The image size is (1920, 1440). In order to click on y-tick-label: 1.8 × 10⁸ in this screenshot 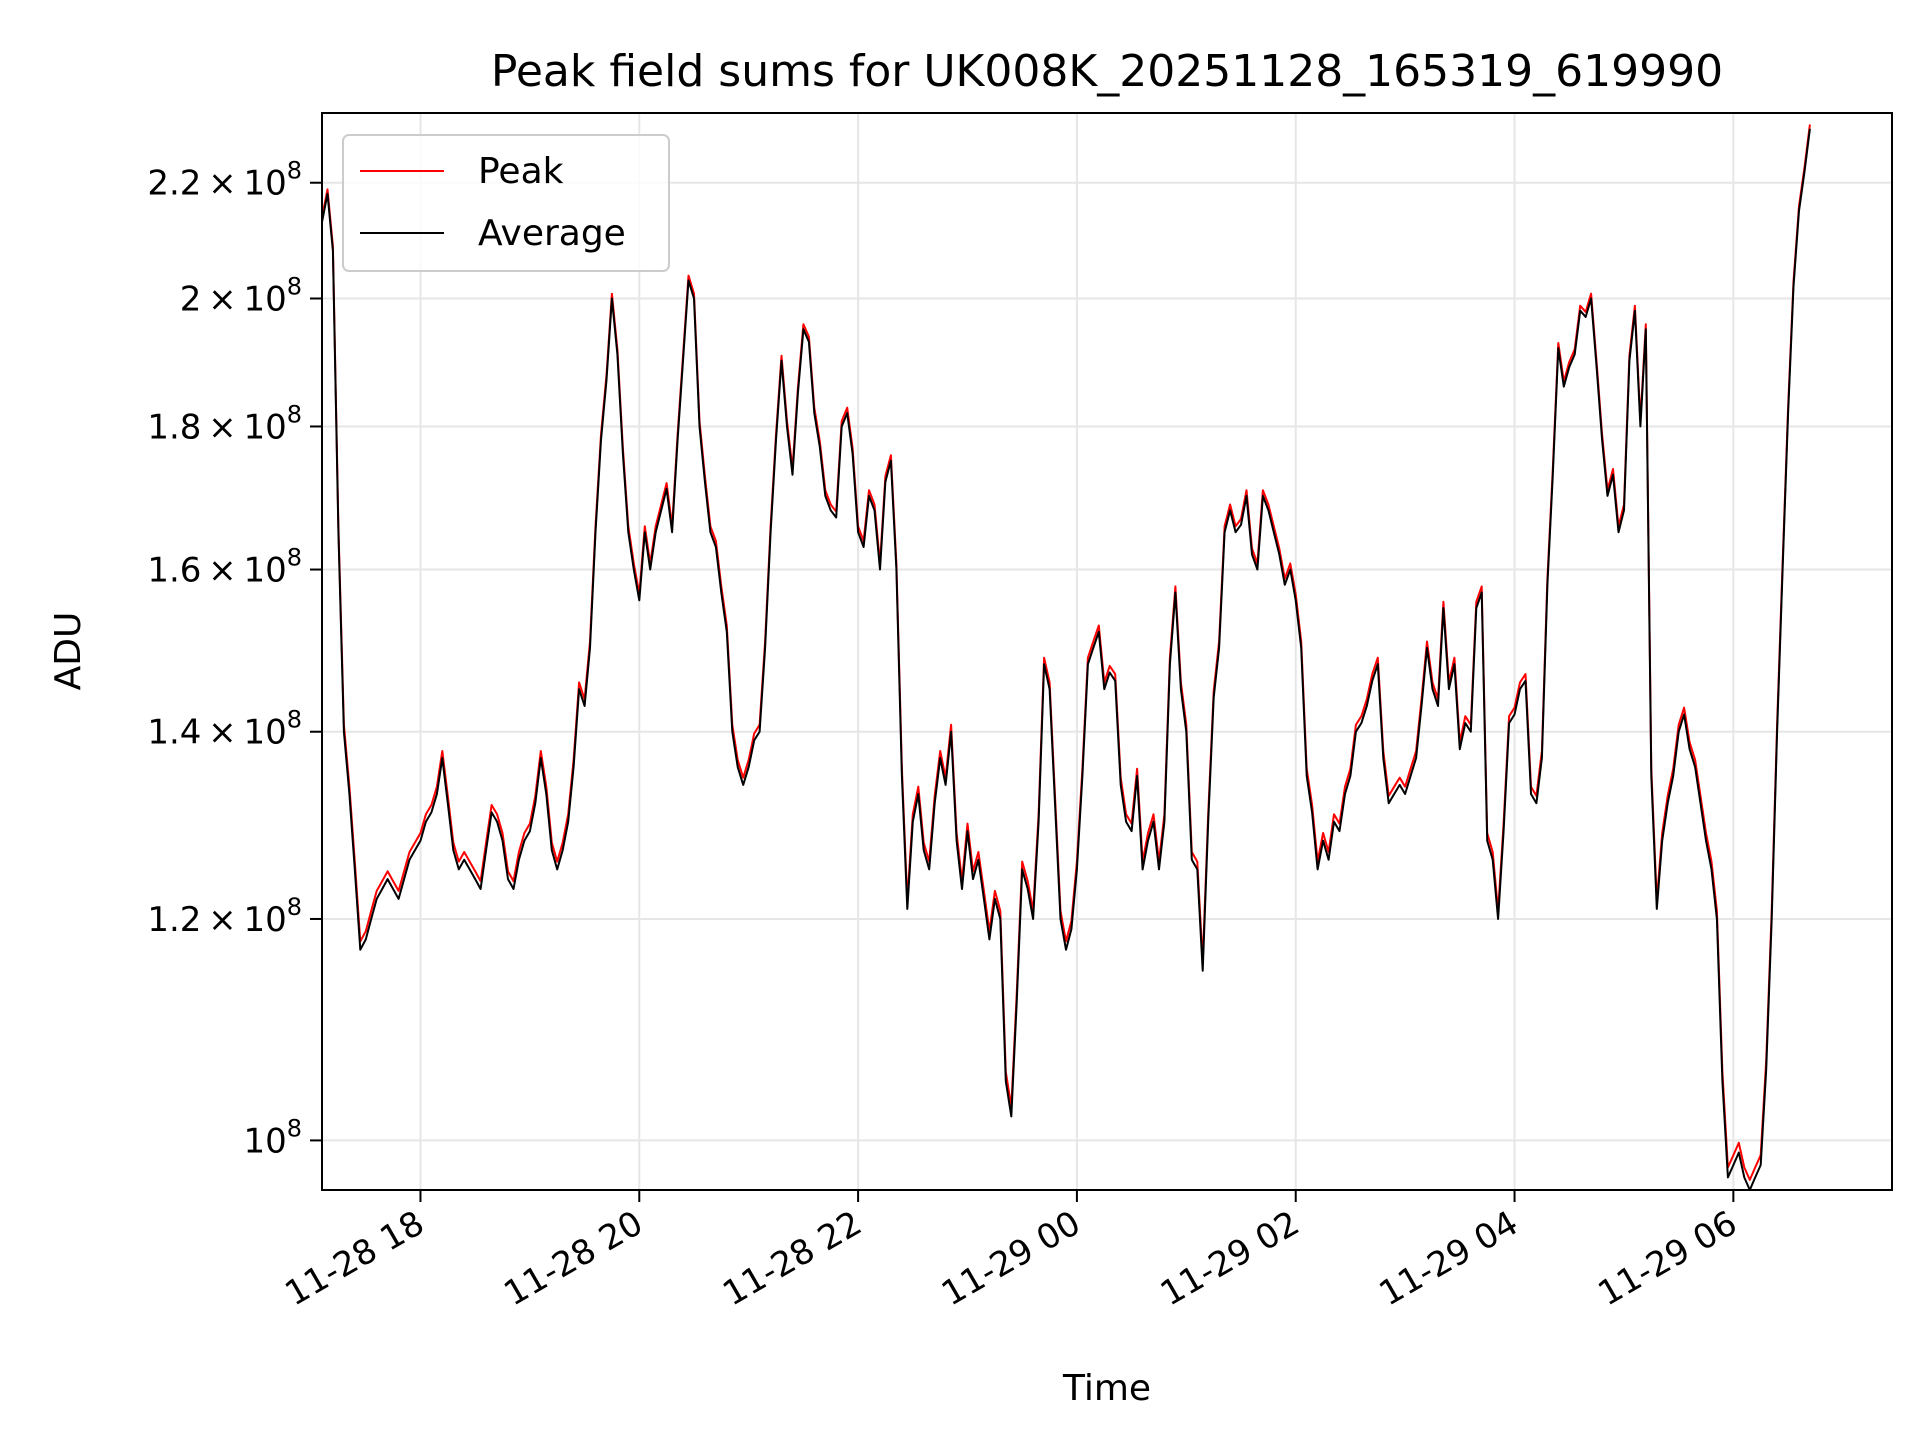, I will do `click(224, 423)`.